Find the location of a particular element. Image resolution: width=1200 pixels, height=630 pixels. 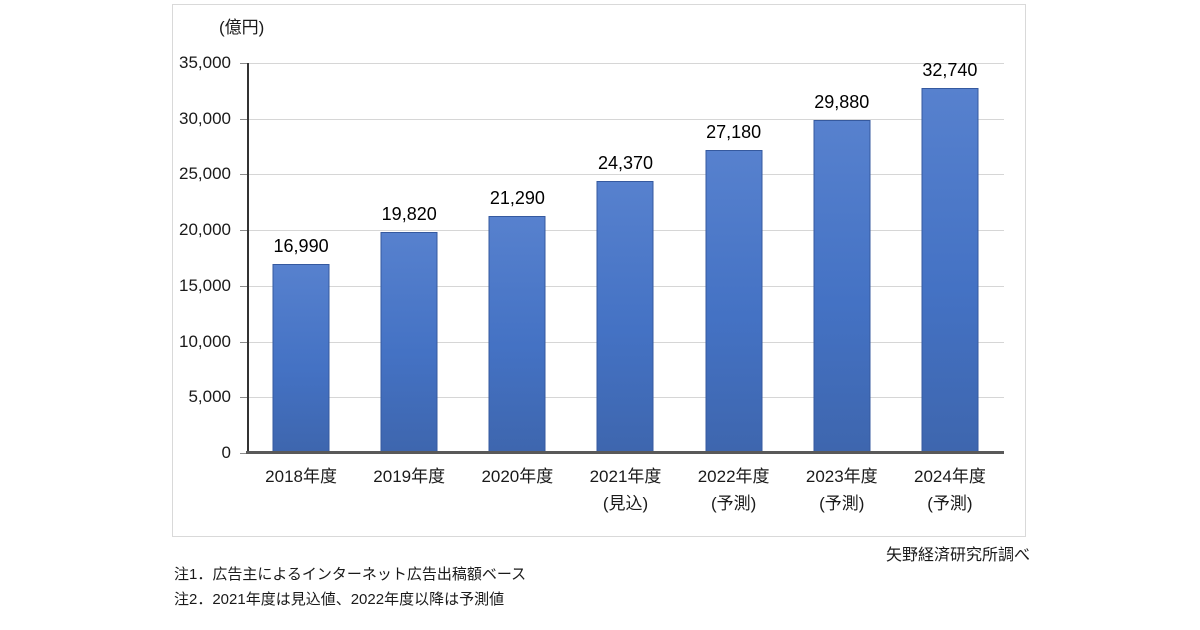

y-tick-5,000 is located at coordinates (243, 398).